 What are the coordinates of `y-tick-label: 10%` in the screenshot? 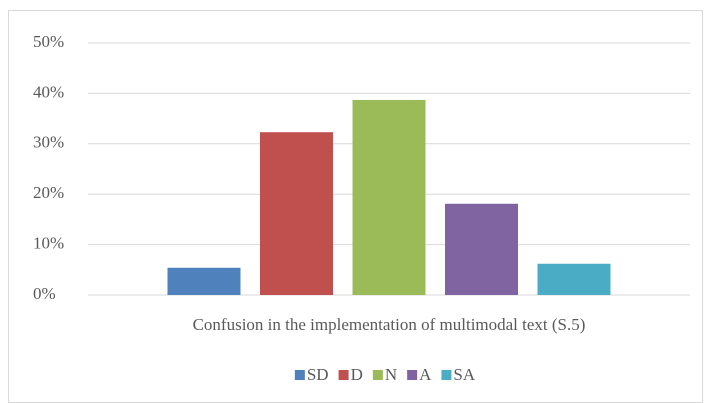 It's located at (48, 243).